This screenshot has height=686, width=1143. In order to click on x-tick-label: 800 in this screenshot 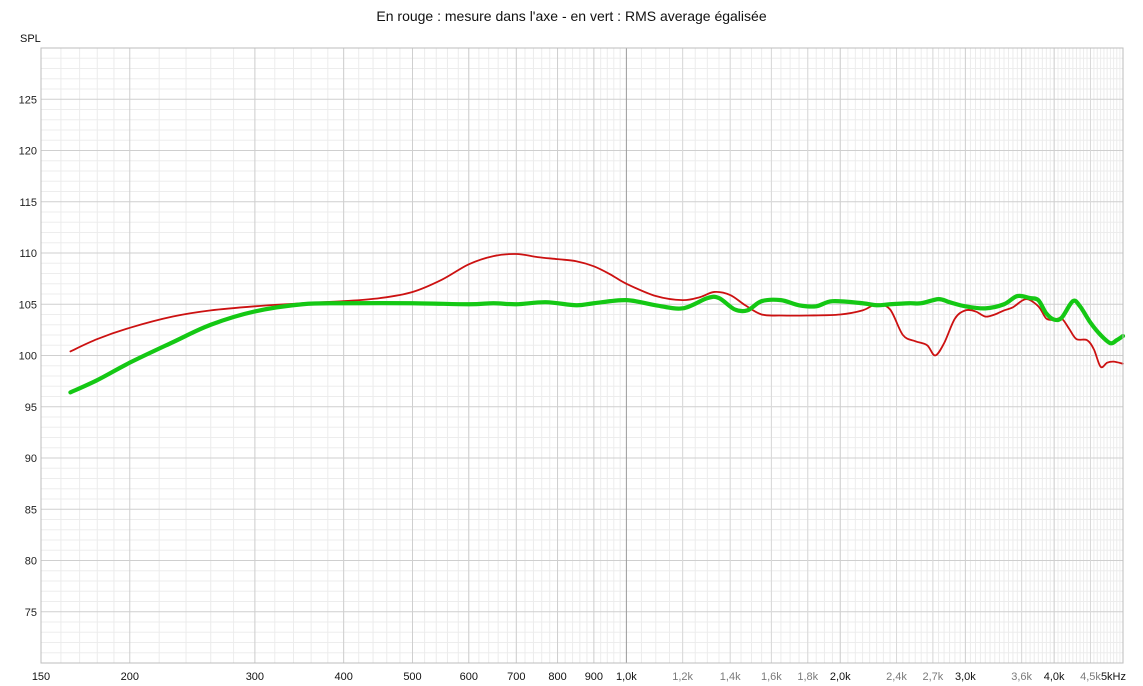, I will do `click(557, 677)`.